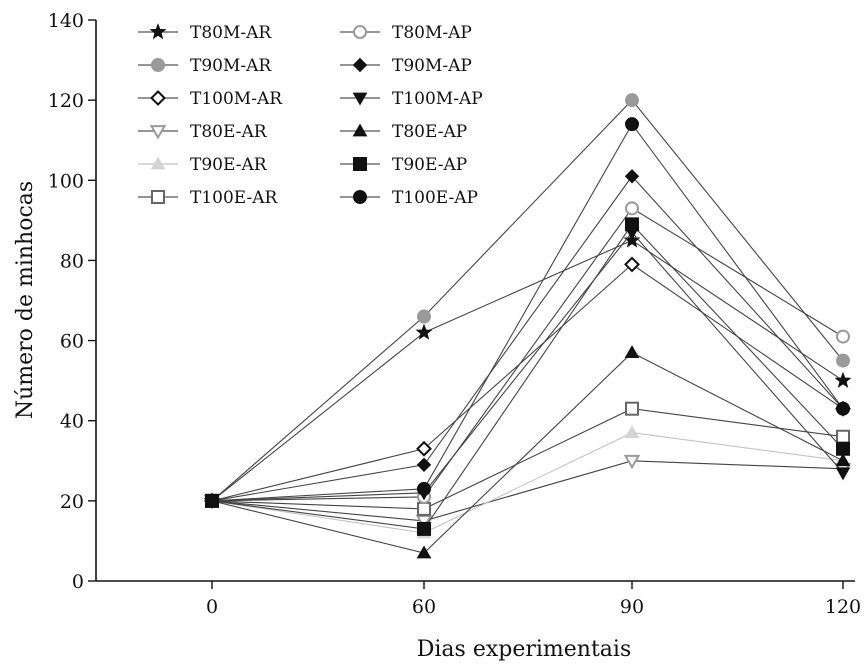  Describe the element at coordinates (66, 101) in the screenshot. I see `y-tick-label: 120` at that location.